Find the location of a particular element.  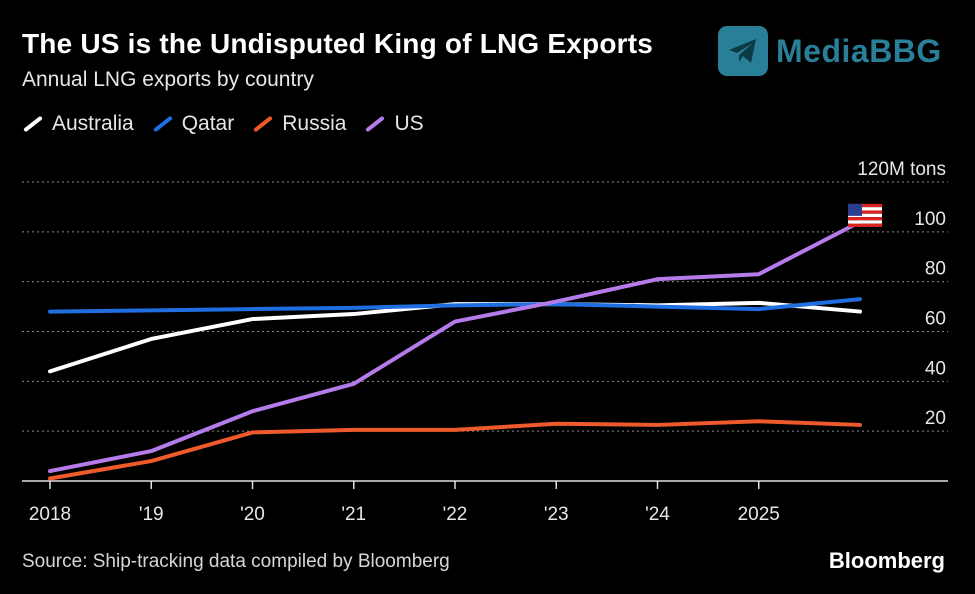

y-tick-label-120: 120M tons is located at coordinates (901, 169).